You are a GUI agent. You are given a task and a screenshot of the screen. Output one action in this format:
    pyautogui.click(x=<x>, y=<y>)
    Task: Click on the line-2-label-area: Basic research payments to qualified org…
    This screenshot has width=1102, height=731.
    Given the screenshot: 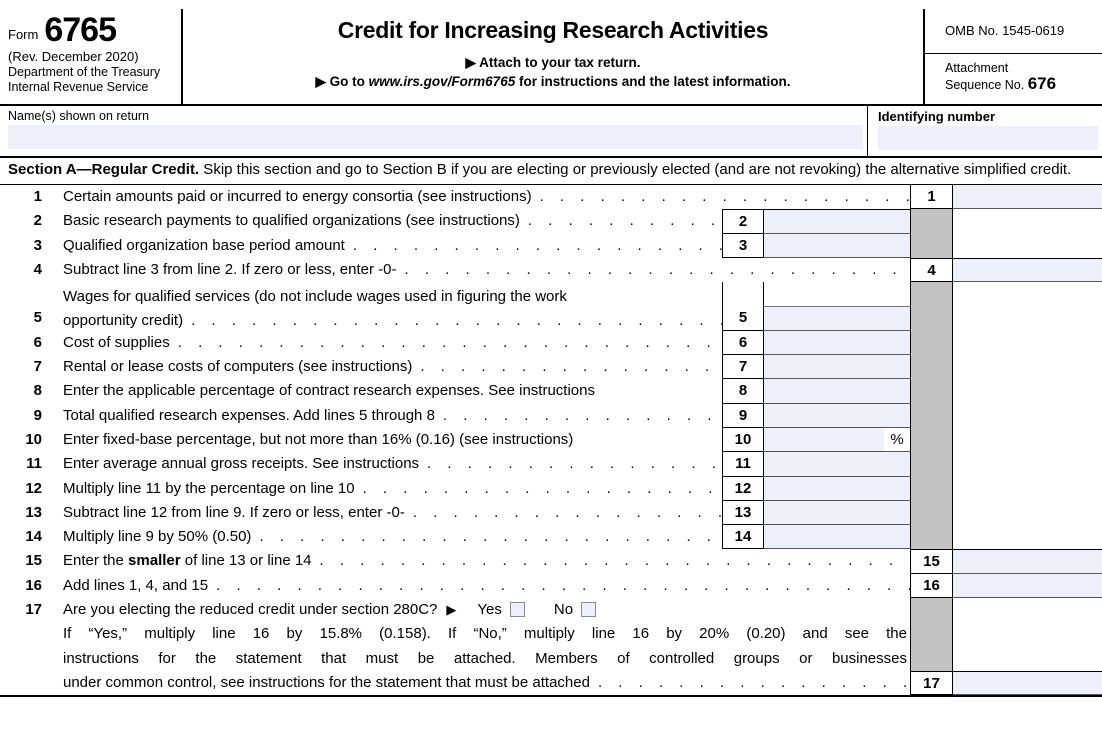 What is the action you would take?
    pyautogui.click(x=392, y=221)
    